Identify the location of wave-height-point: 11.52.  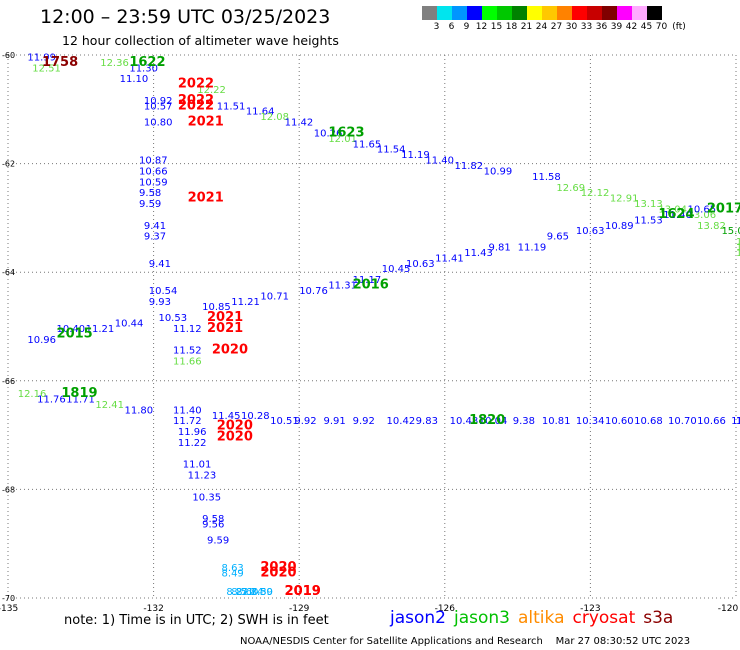
(187, 351).